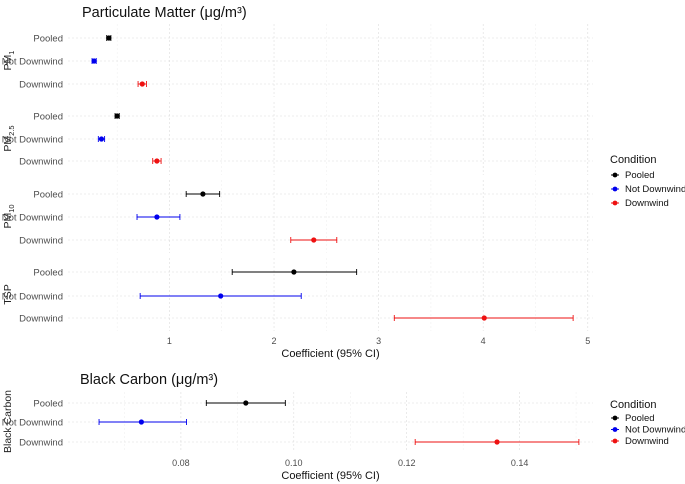  Describe the element at coordinates (11, 53) in the screenshot. I see `panel-label-subscript: 1` at that location.